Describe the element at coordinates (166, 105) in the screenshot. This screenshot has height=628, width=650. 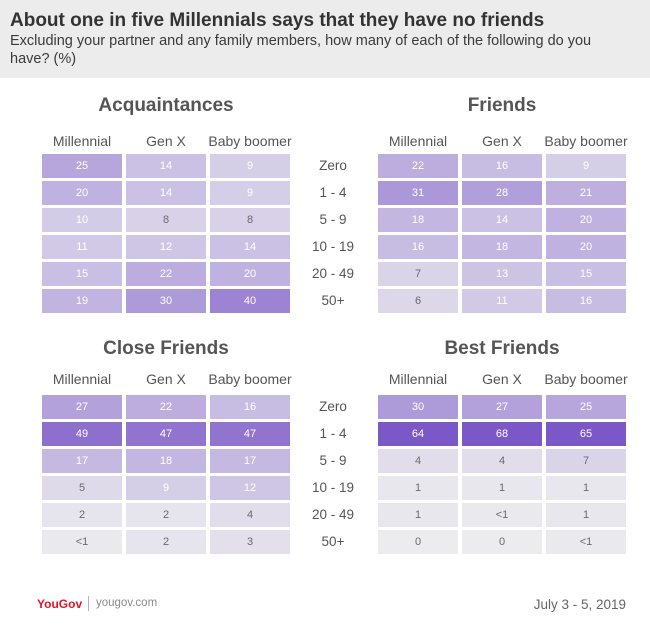
I see `panel-title-acquaintances: Acquaintances` at that location.